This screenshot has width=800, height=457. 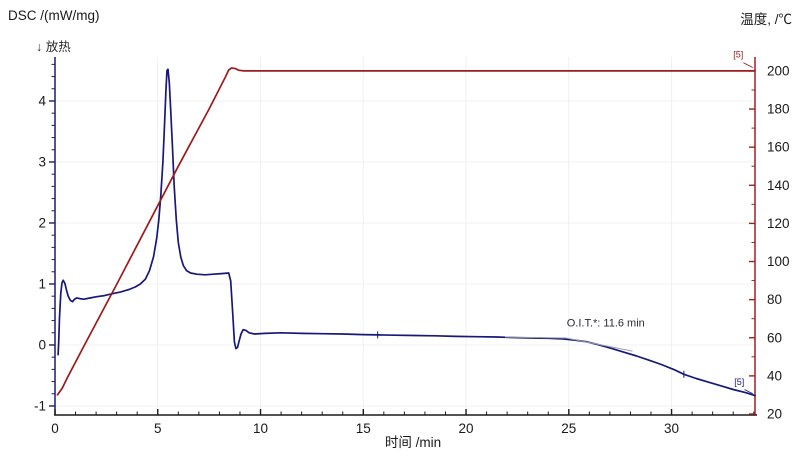 What do you see at coordinates (55, 428) in the screenshot?
I see `x-tick-label: 0` at bounding box center [55, 428].